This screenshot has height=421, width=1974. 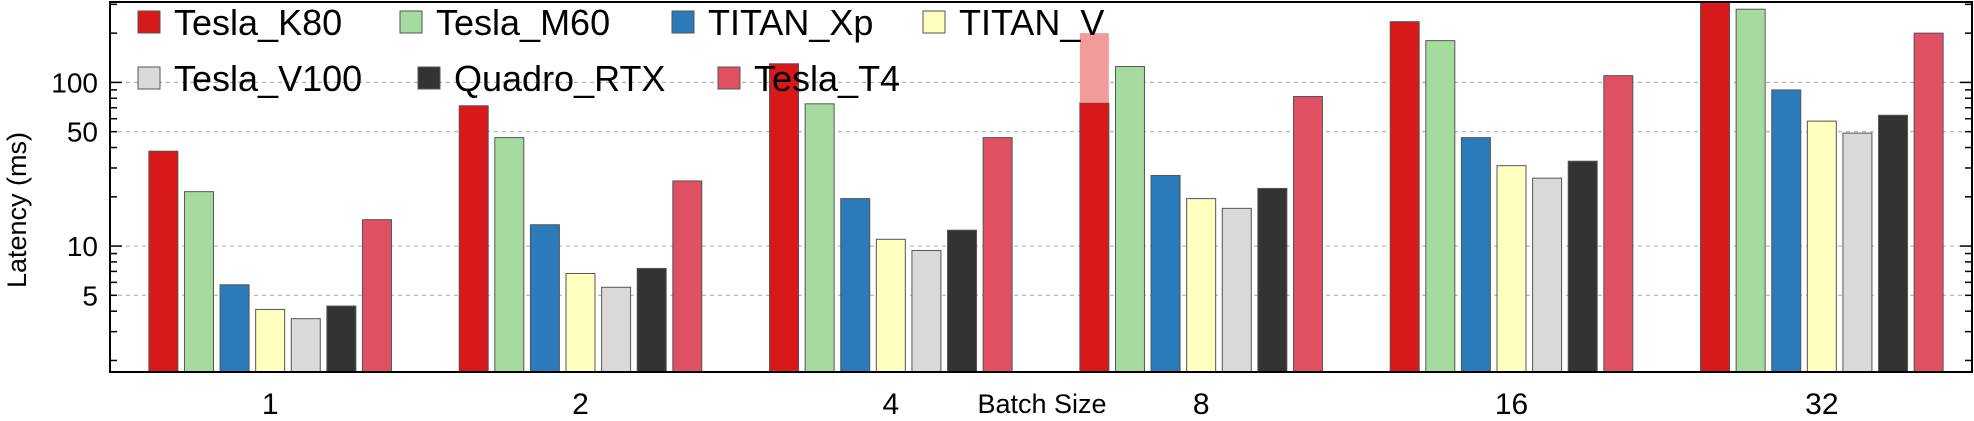 I want to click on legend-swatch-Tesla_K80, so click(x=149, y=22).